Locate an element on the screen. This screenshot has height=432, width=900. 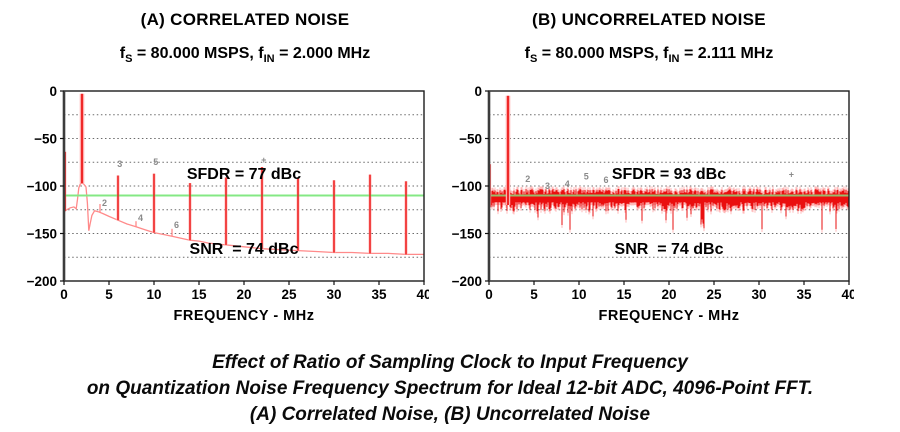
noise-floor-curve is located at coordinates (243, 219).